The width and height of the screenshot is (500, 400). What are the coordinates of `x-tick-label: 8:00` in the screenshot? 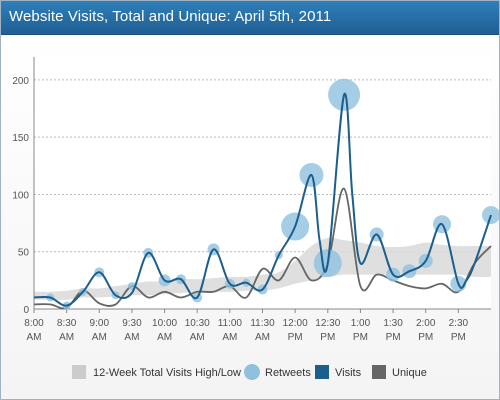 It's located at (34, 323).